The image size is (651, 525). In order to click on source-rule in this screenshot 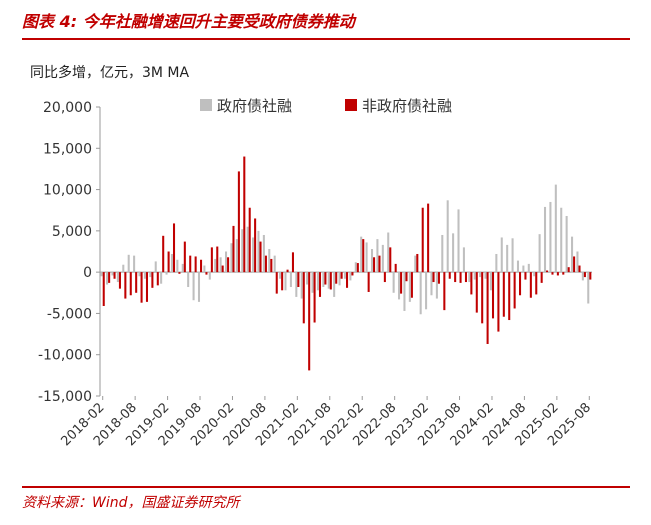, I will do `click(326, 487)`.